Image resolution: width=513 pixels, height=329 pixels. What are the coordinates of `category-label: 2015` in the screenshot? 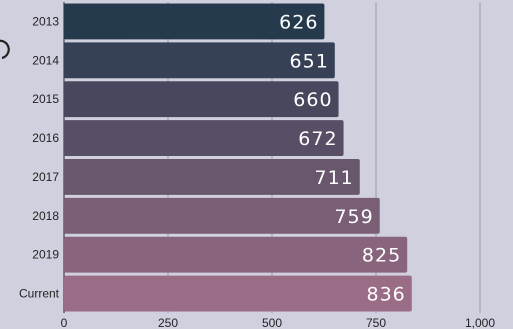 It's located at (45, 99).